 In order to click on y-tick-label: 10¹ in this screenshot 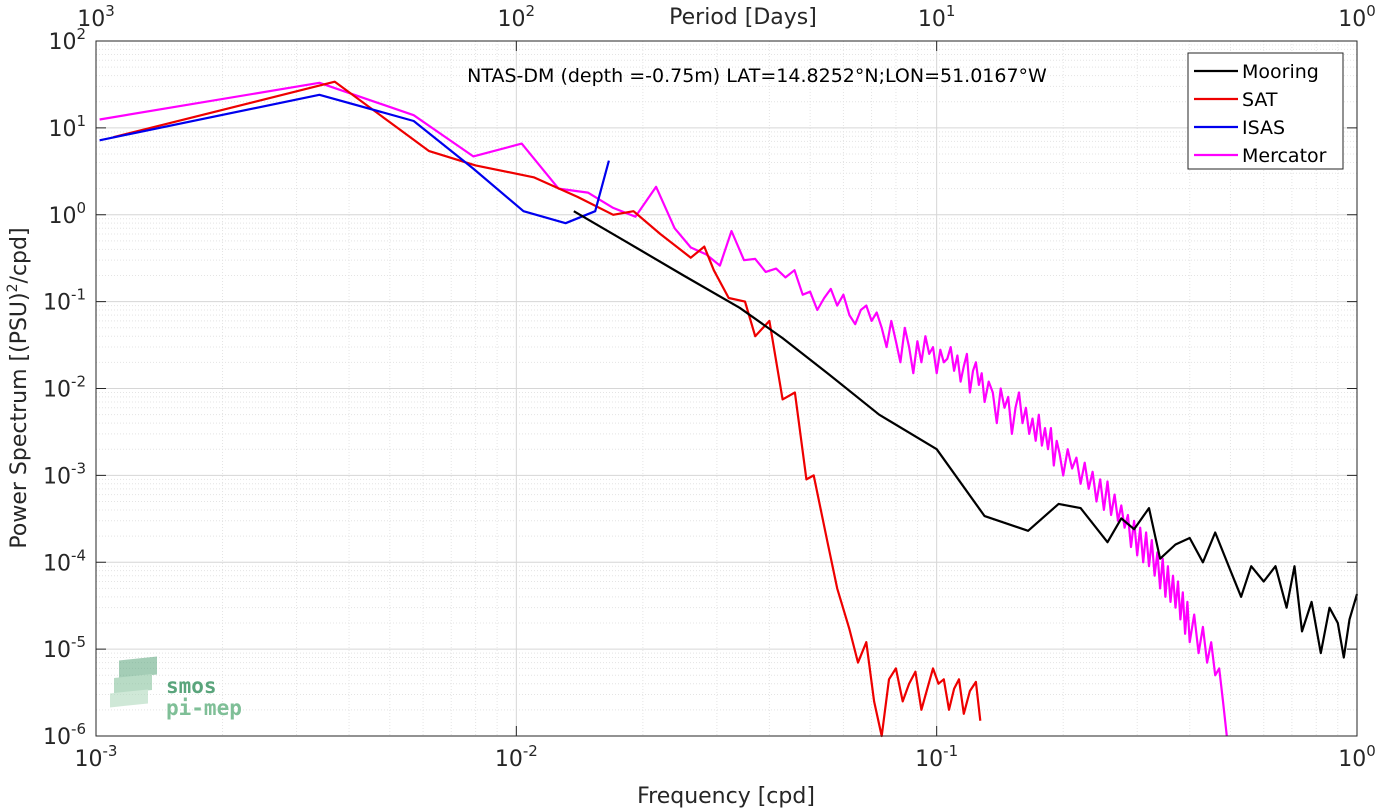, I will do `click(67, 127)`.